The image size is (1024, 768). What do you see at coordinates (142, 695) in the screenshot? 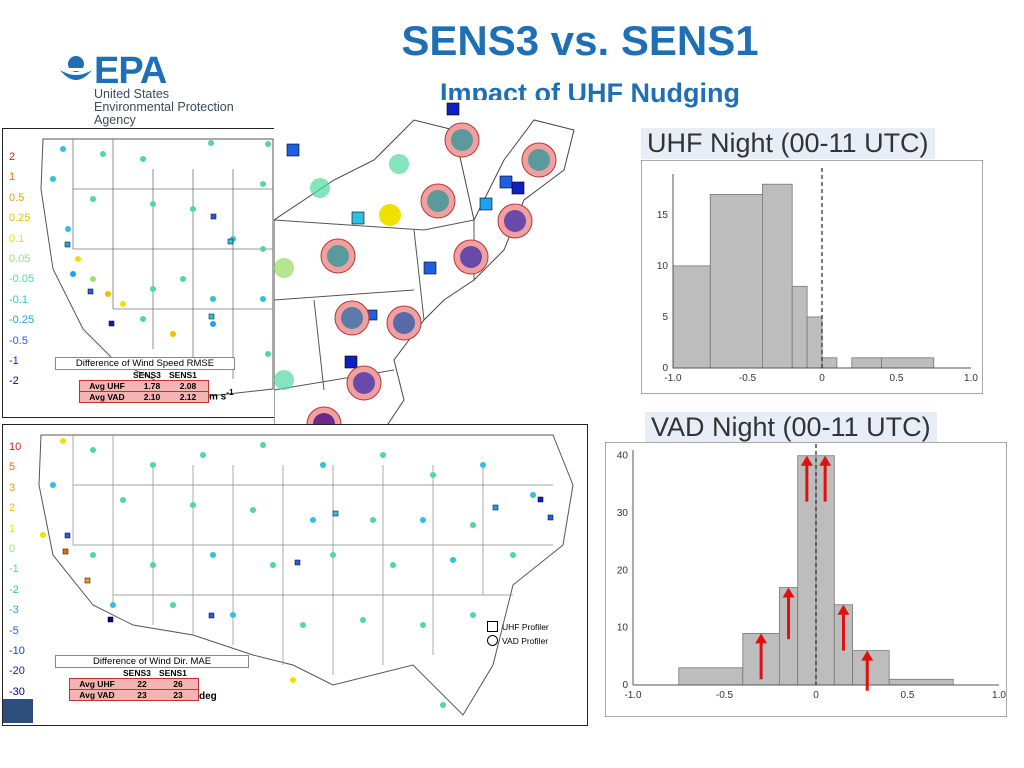
I see `vad-sens3-value: 23` at bounding box center [142, 695].